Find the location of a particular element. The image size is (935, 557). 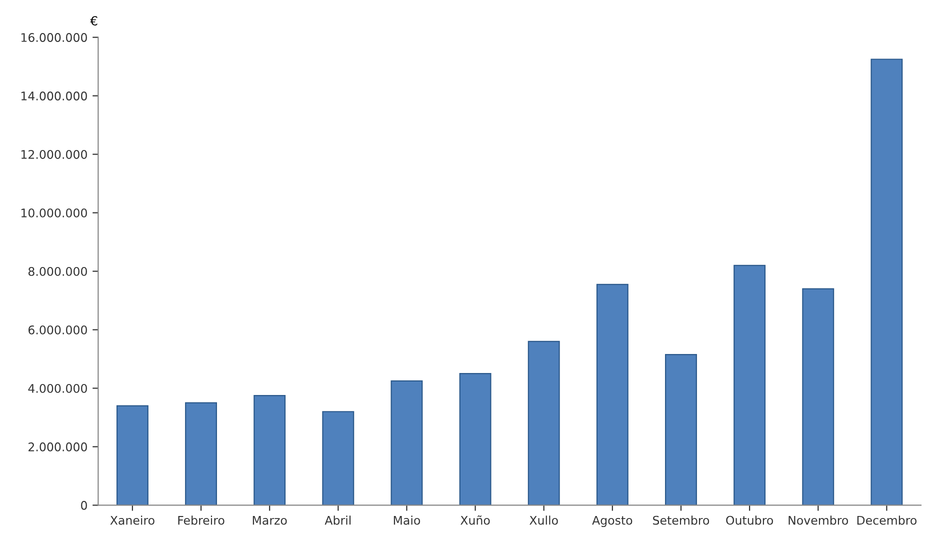

y-tick-label: 16.000.000 is located at coordinates (54, 37).